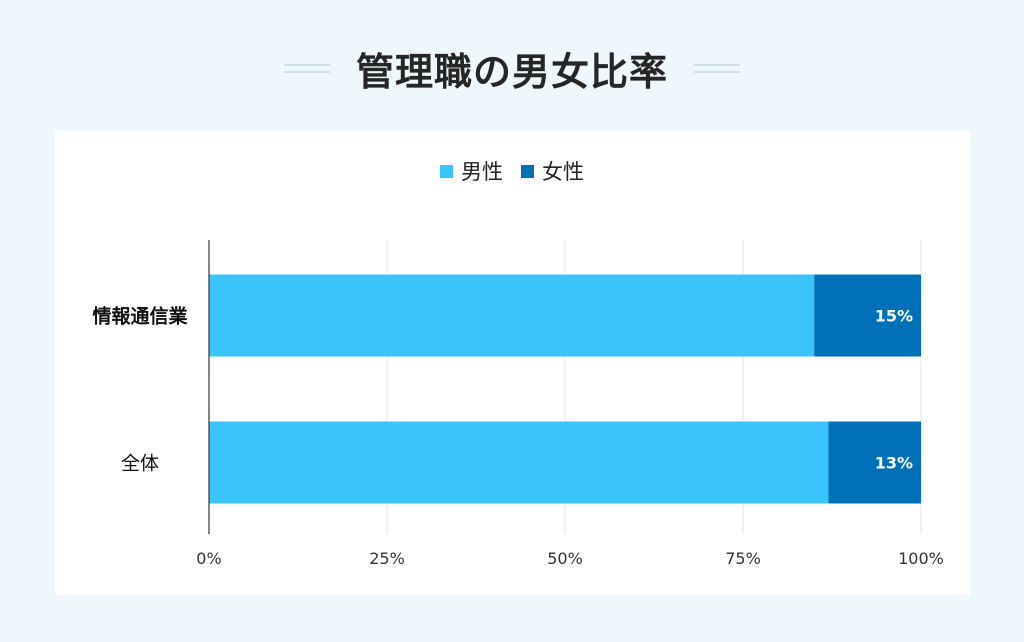 This screenshot has height=642, width=1024. What do you see at coordinates (894, 316) in the screenshot?
I see `data-label-0: 15%` at bounding box center [894, 316].